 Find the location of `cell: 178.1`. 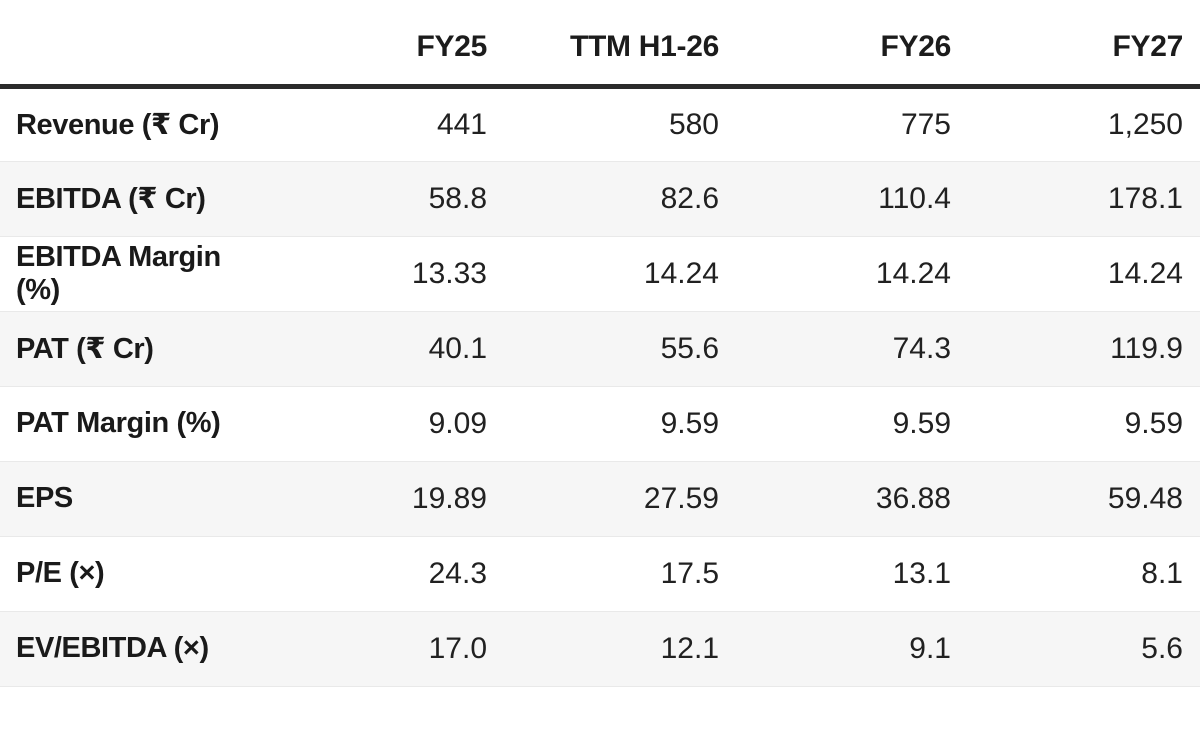

cell: 178.1 is located at coordinates (1084, 199).